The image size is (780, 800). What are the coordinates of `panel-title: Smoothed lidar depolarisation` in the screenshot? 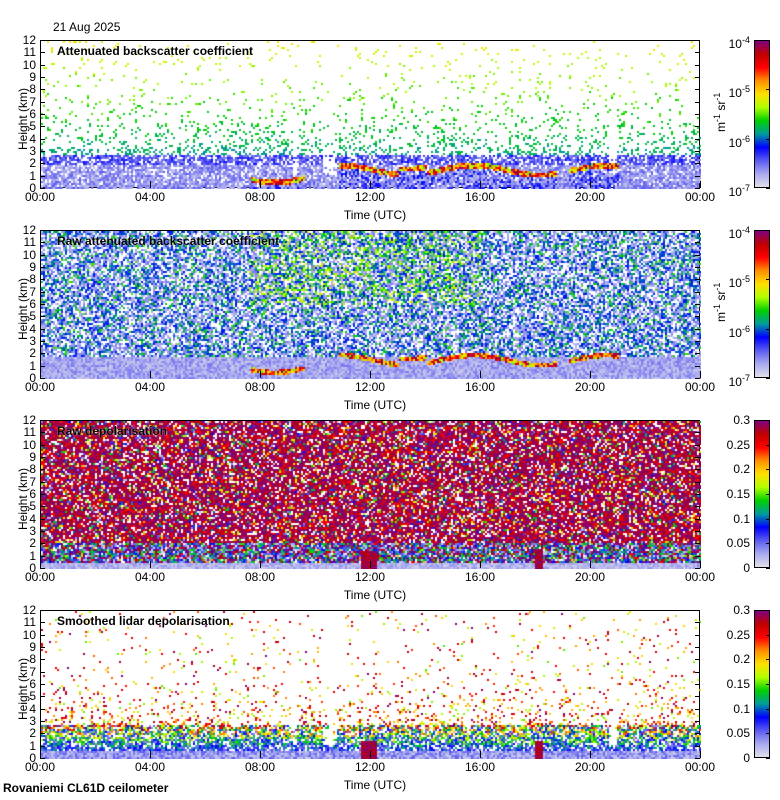 It's located at (143, 621).